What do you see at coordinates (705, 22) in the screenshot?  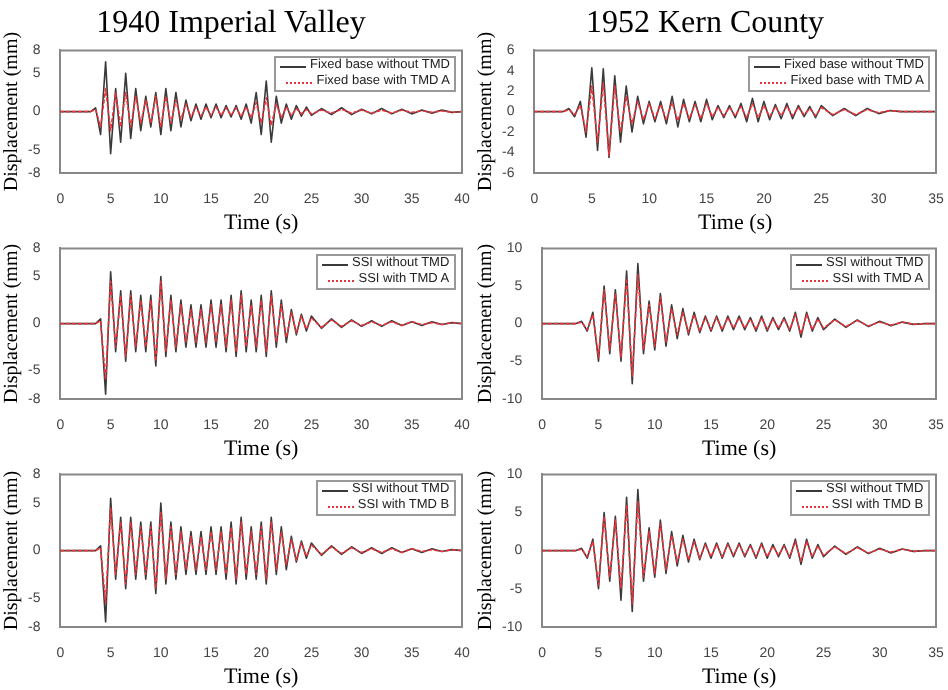 I see `chart-title: 1952 Kern County` at bounding box center [705, 22].